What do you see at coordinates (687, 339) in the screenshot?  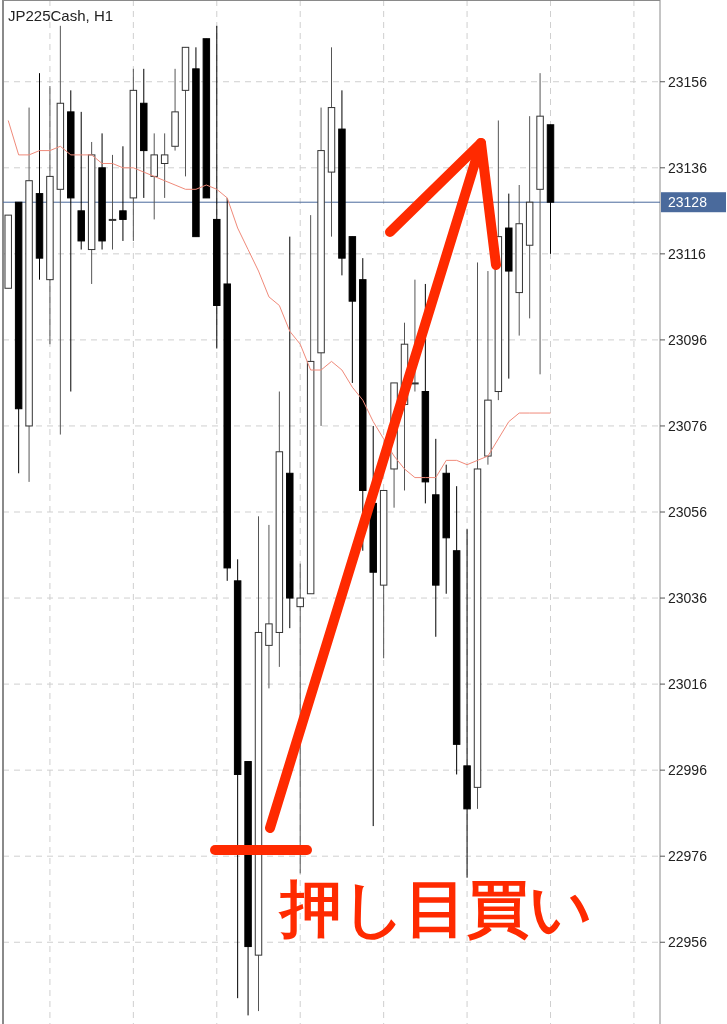 I see `y-tick-label: 23096` at bounding box center [687, 339].